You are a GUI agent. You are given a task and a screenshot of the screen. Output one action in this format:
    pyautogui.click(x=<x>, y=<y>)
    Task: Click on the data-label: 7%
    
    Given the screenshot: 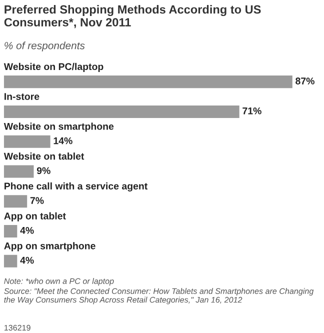 What is the action you would take?
    pyautogui.click(x=37, y=200)
    